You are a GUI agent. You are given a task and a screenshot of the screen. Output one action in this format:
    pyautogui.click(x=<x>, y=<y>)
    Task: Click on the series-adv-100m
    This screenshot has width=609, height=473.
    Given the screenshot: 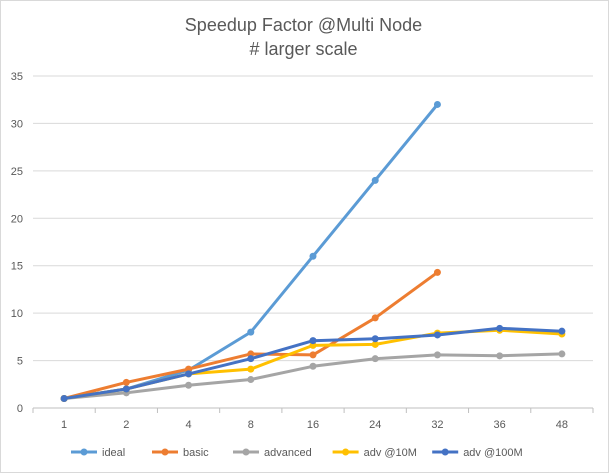 What is the action you would take?
    pyautogui.click(x=313, y=363)
    